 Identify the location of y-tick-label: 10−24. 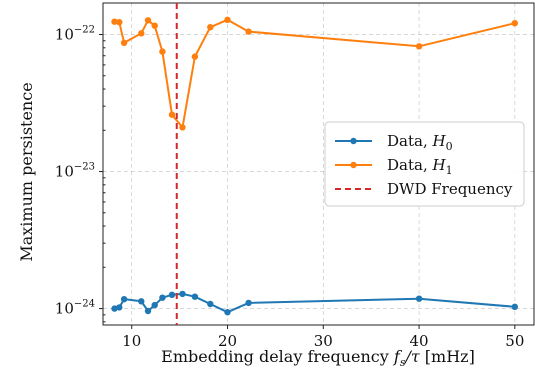
(75, 308).